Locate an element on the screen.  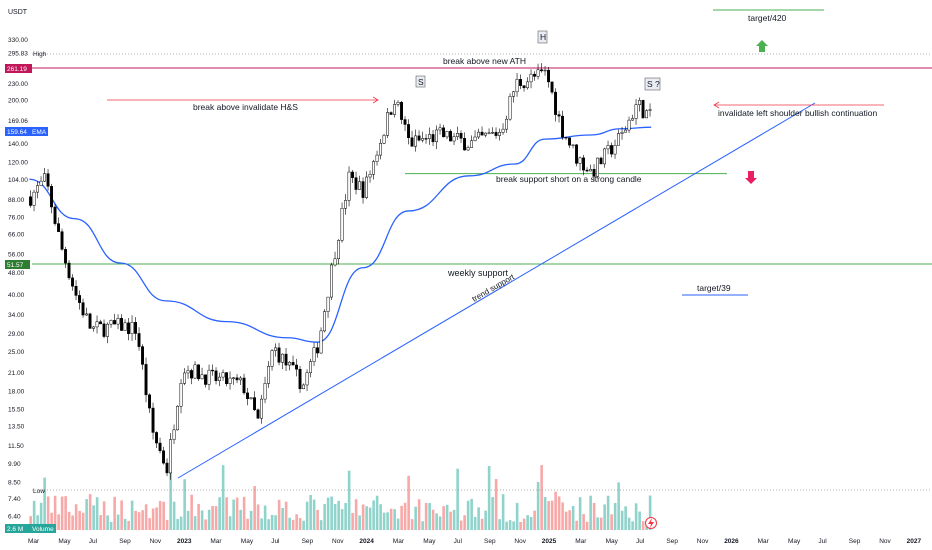
x-tick-label: Nov is located at coordinates (703, 541).